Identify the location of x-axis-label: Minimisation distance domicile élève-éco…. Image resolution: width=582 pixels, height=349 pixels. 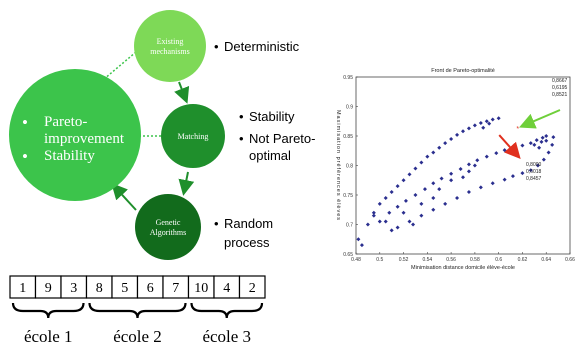
(463, 268).